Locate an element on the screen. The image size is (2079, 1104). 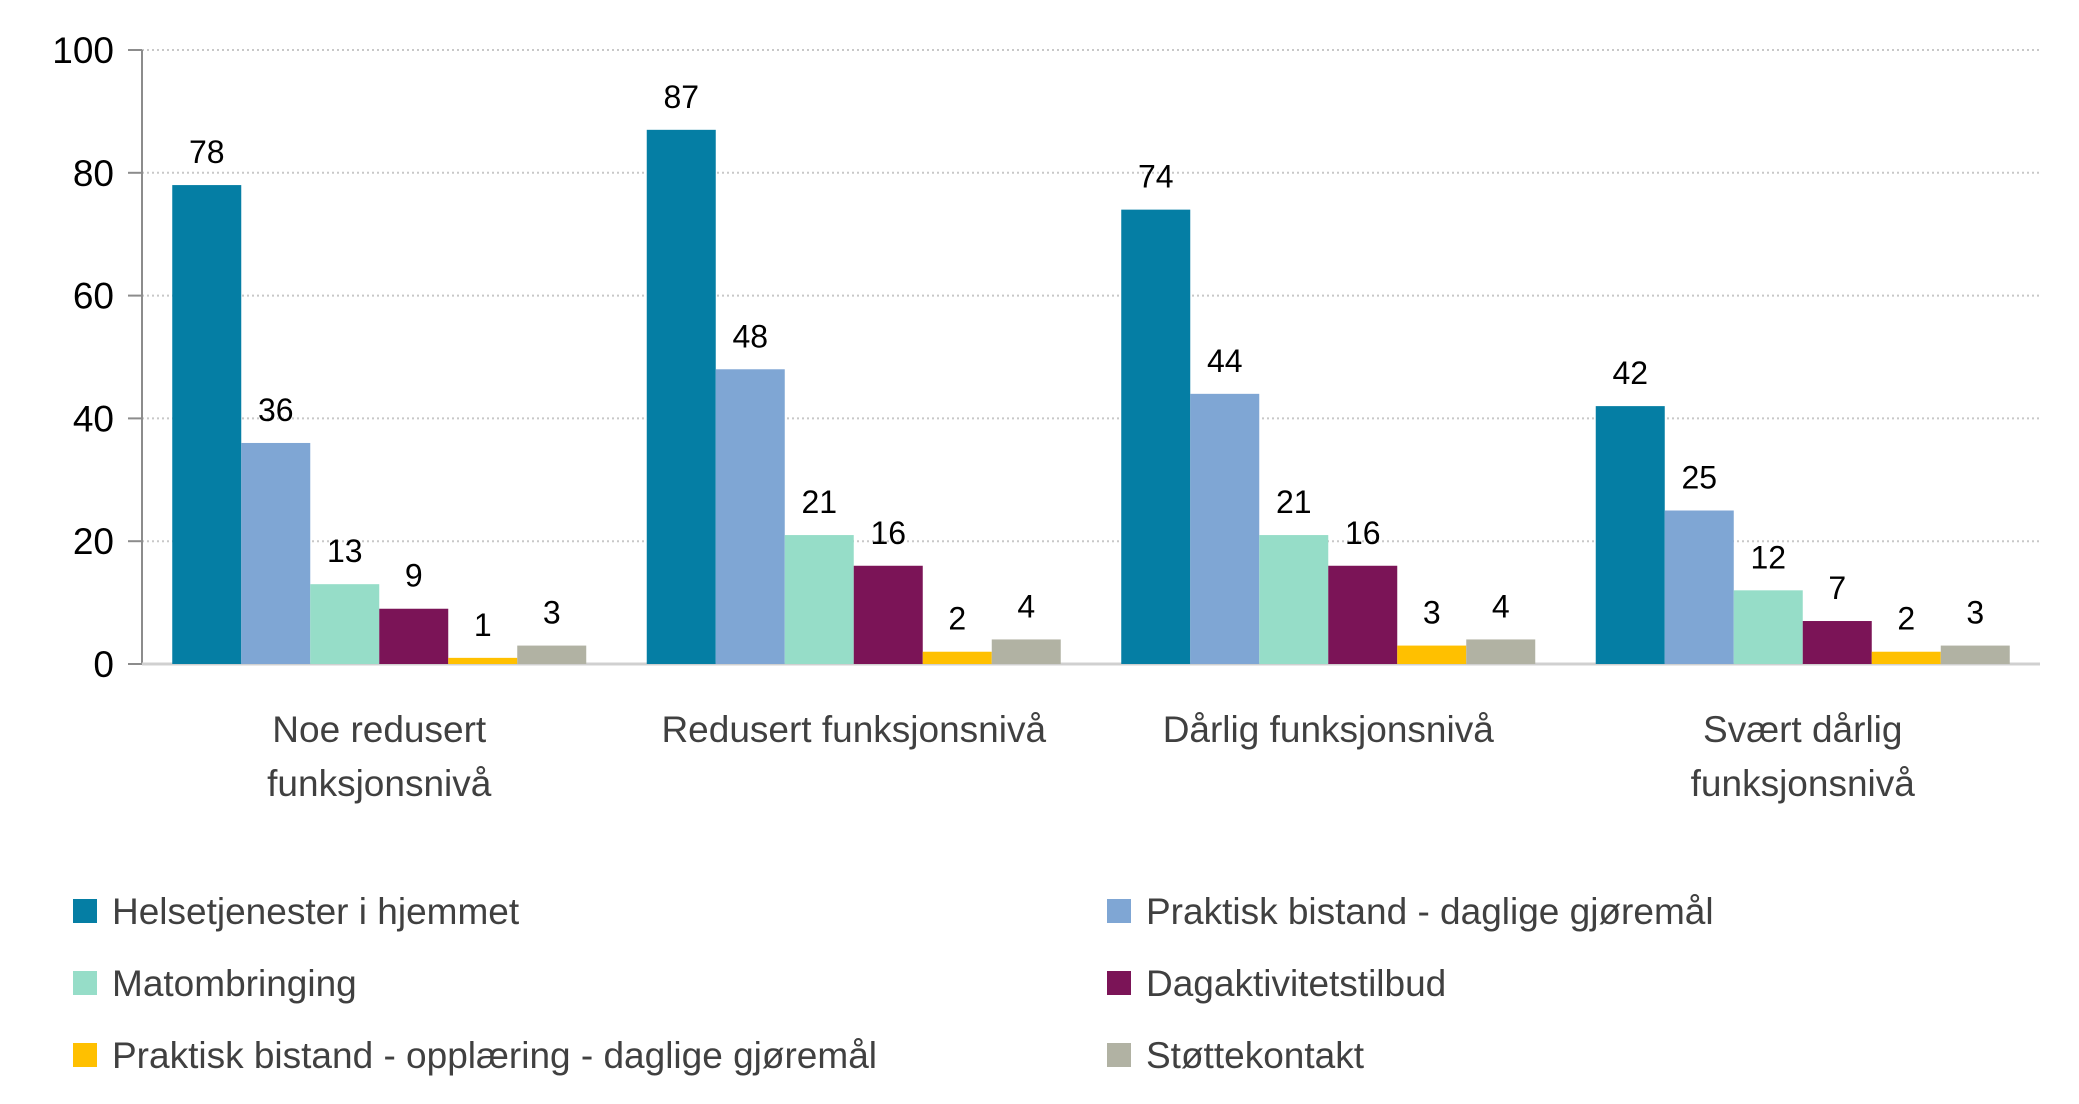
legend-label: Matombringing is located at coordinates (234, 983).